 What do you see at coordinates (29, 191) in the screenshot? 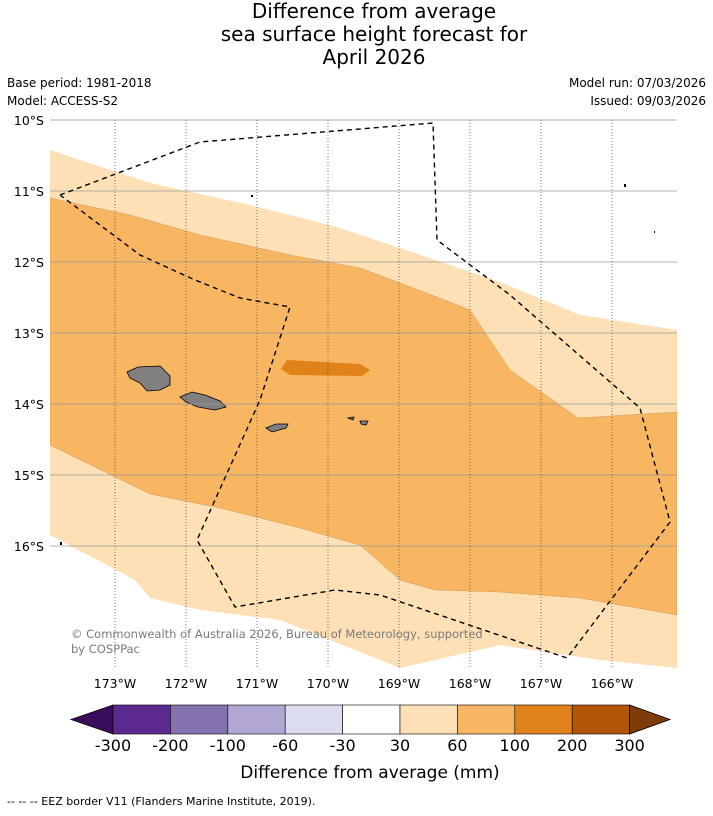
I see `lat-label: 11°S` at bounding box center [29, 191].